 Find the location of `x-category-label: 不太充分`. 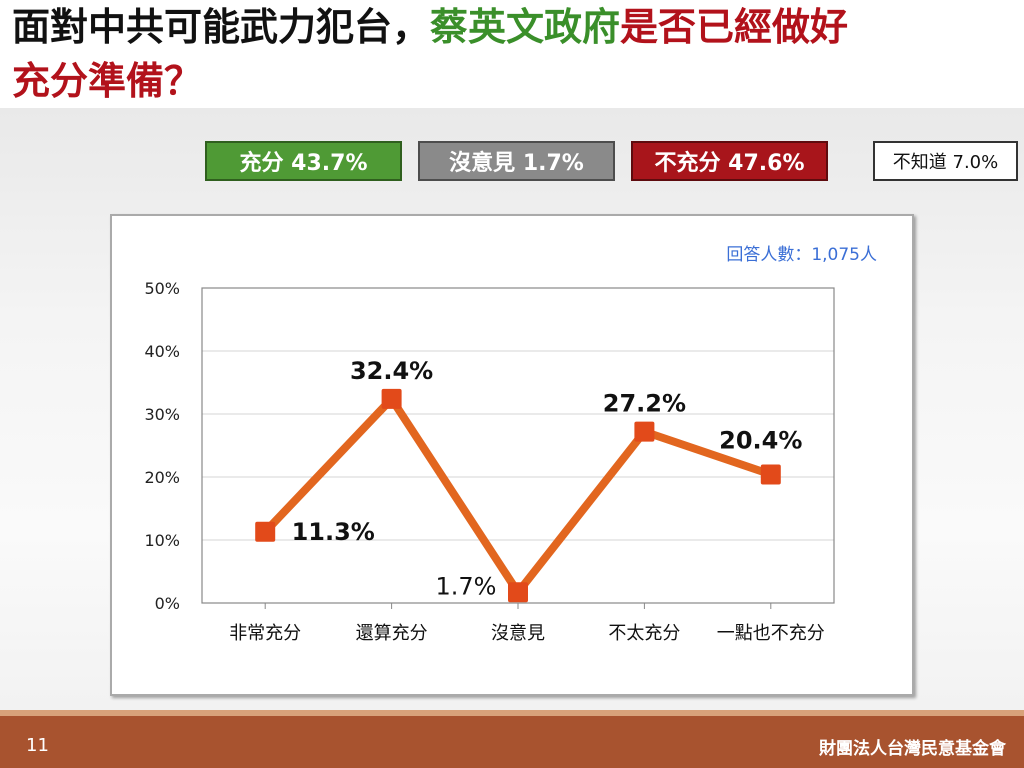

x-category-label: 不太充分 is located at coordinates (644, 633).